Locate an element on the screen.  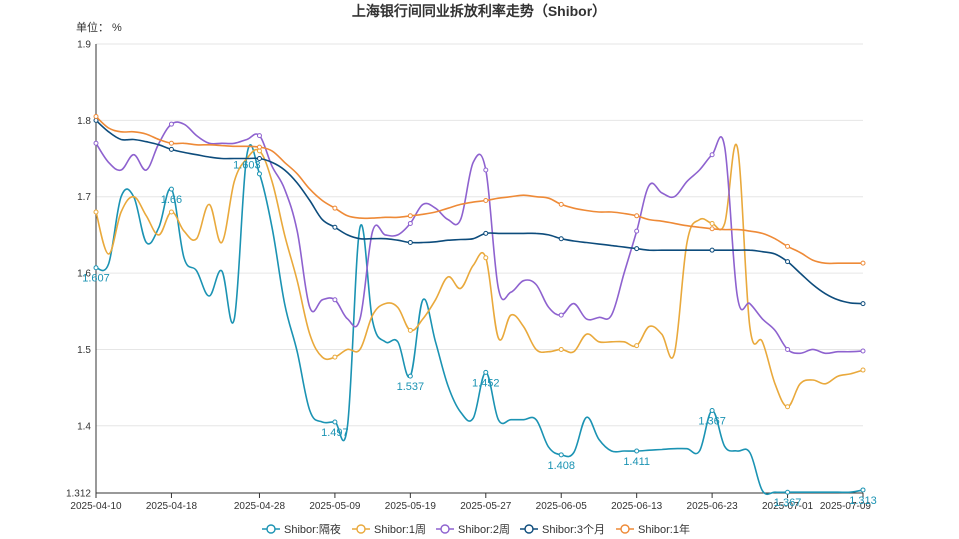
x-tick-label: 2025-07-01 is located at coordinates (788, 506).